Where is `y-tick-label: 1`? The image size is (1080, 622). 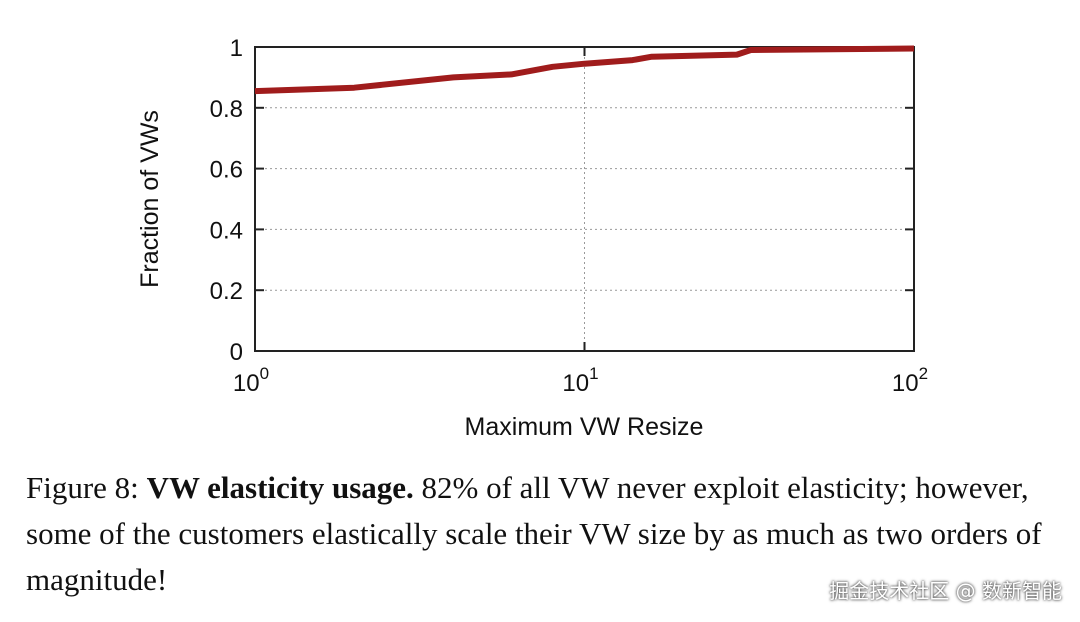
y-tick-label: 1 is located at coordinates (236, 48).